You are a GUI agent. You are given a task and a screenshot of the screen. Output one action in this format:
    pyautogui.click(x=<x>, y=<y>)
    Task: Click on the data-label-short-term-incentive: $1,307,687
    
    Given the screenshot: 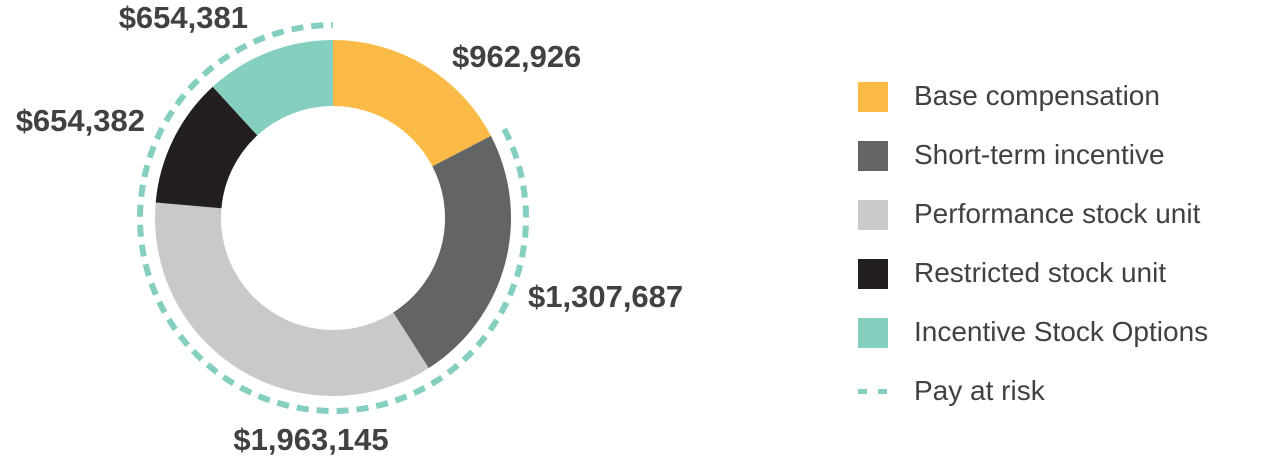 What is the action you would take?
    pyautogui.click(x=605, y=296)
    